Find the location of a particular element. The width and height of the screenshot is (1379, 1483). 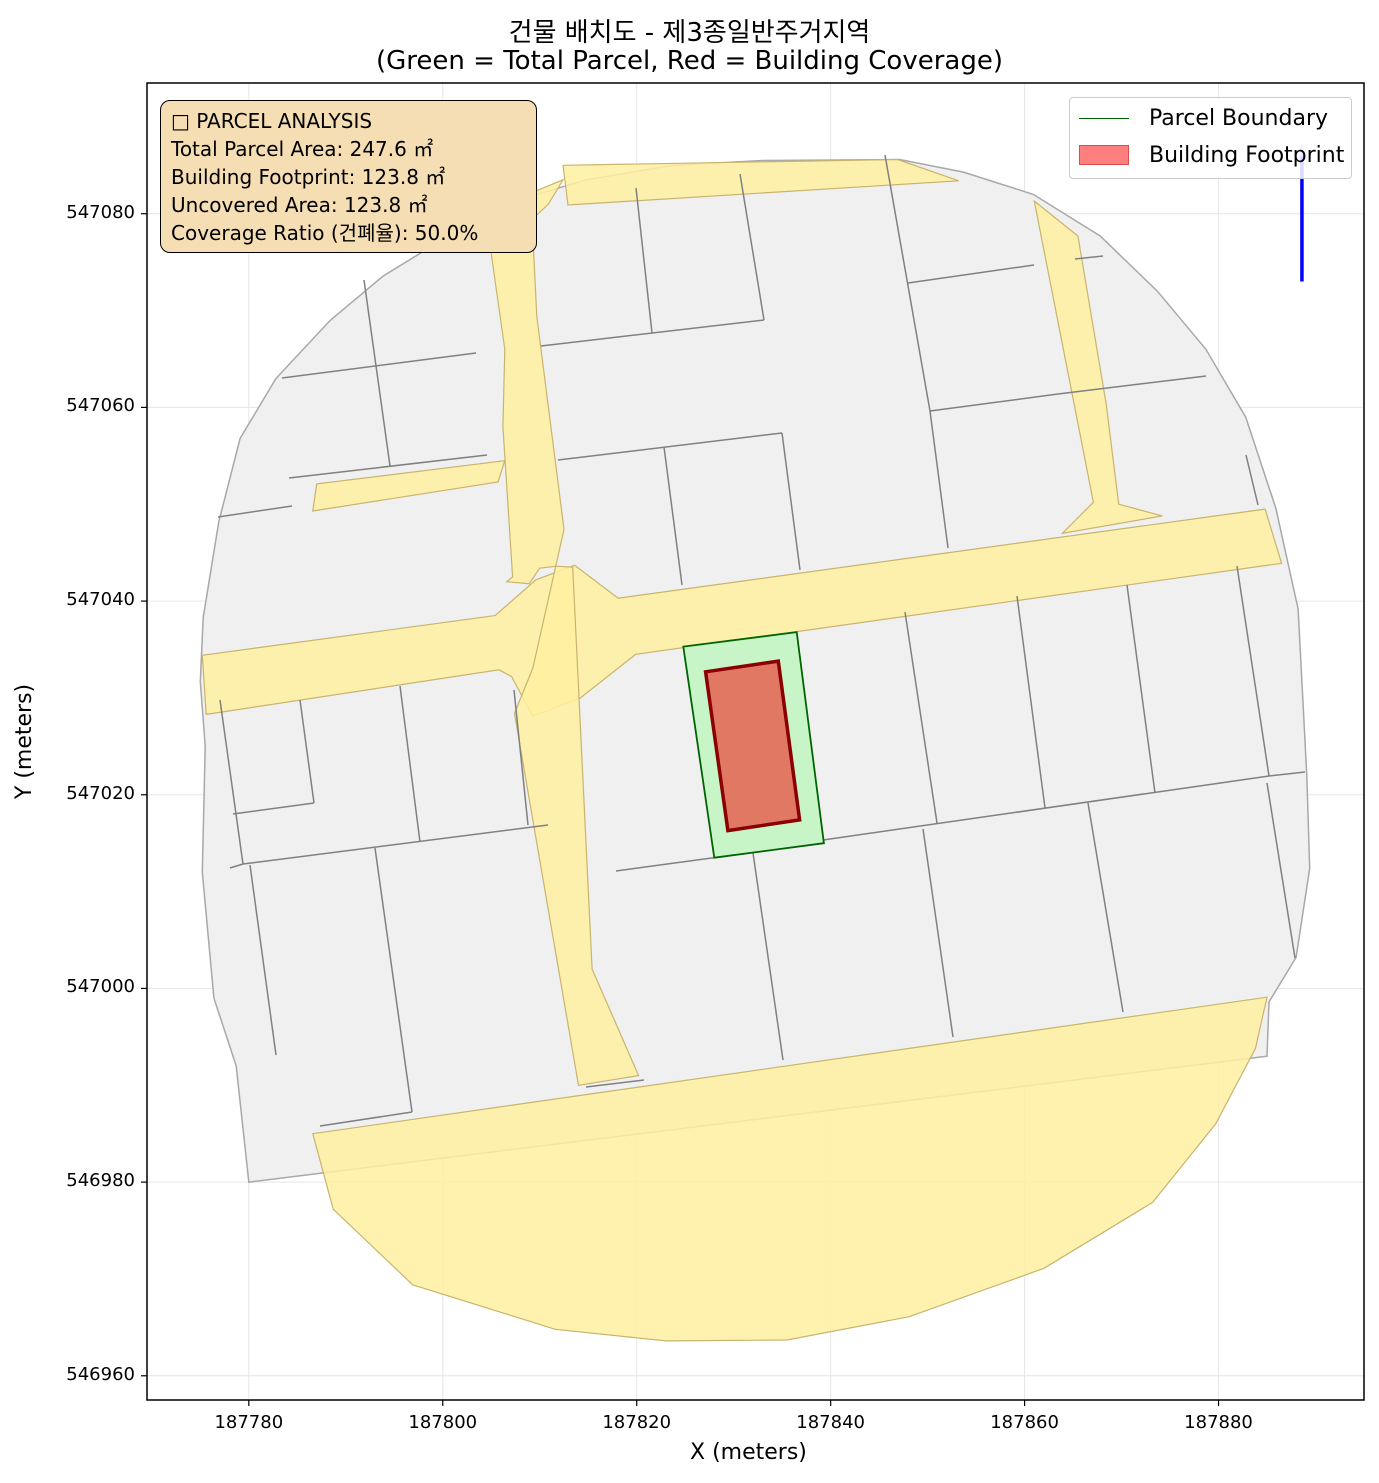

chart-title-line-1: 건물 배치도 - 제3종일반주거지역 is located at coordinates (689, 33).